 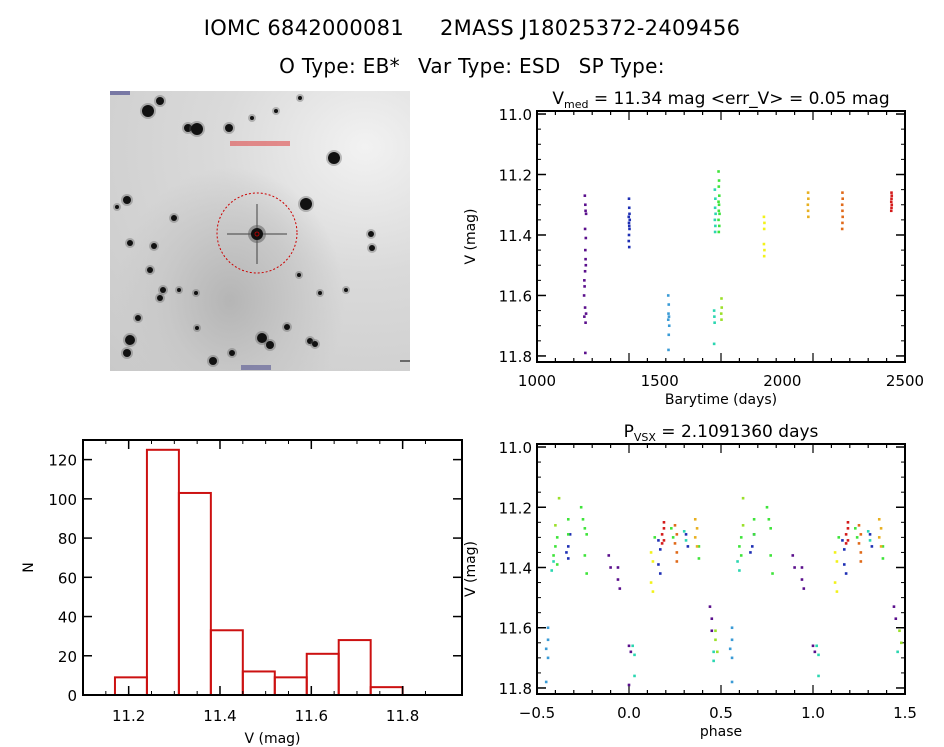 What do you see at coordinates (515, 568) in the screenshot?
I see `y-tick-label: 11.4` at bounding box center [515, 568].